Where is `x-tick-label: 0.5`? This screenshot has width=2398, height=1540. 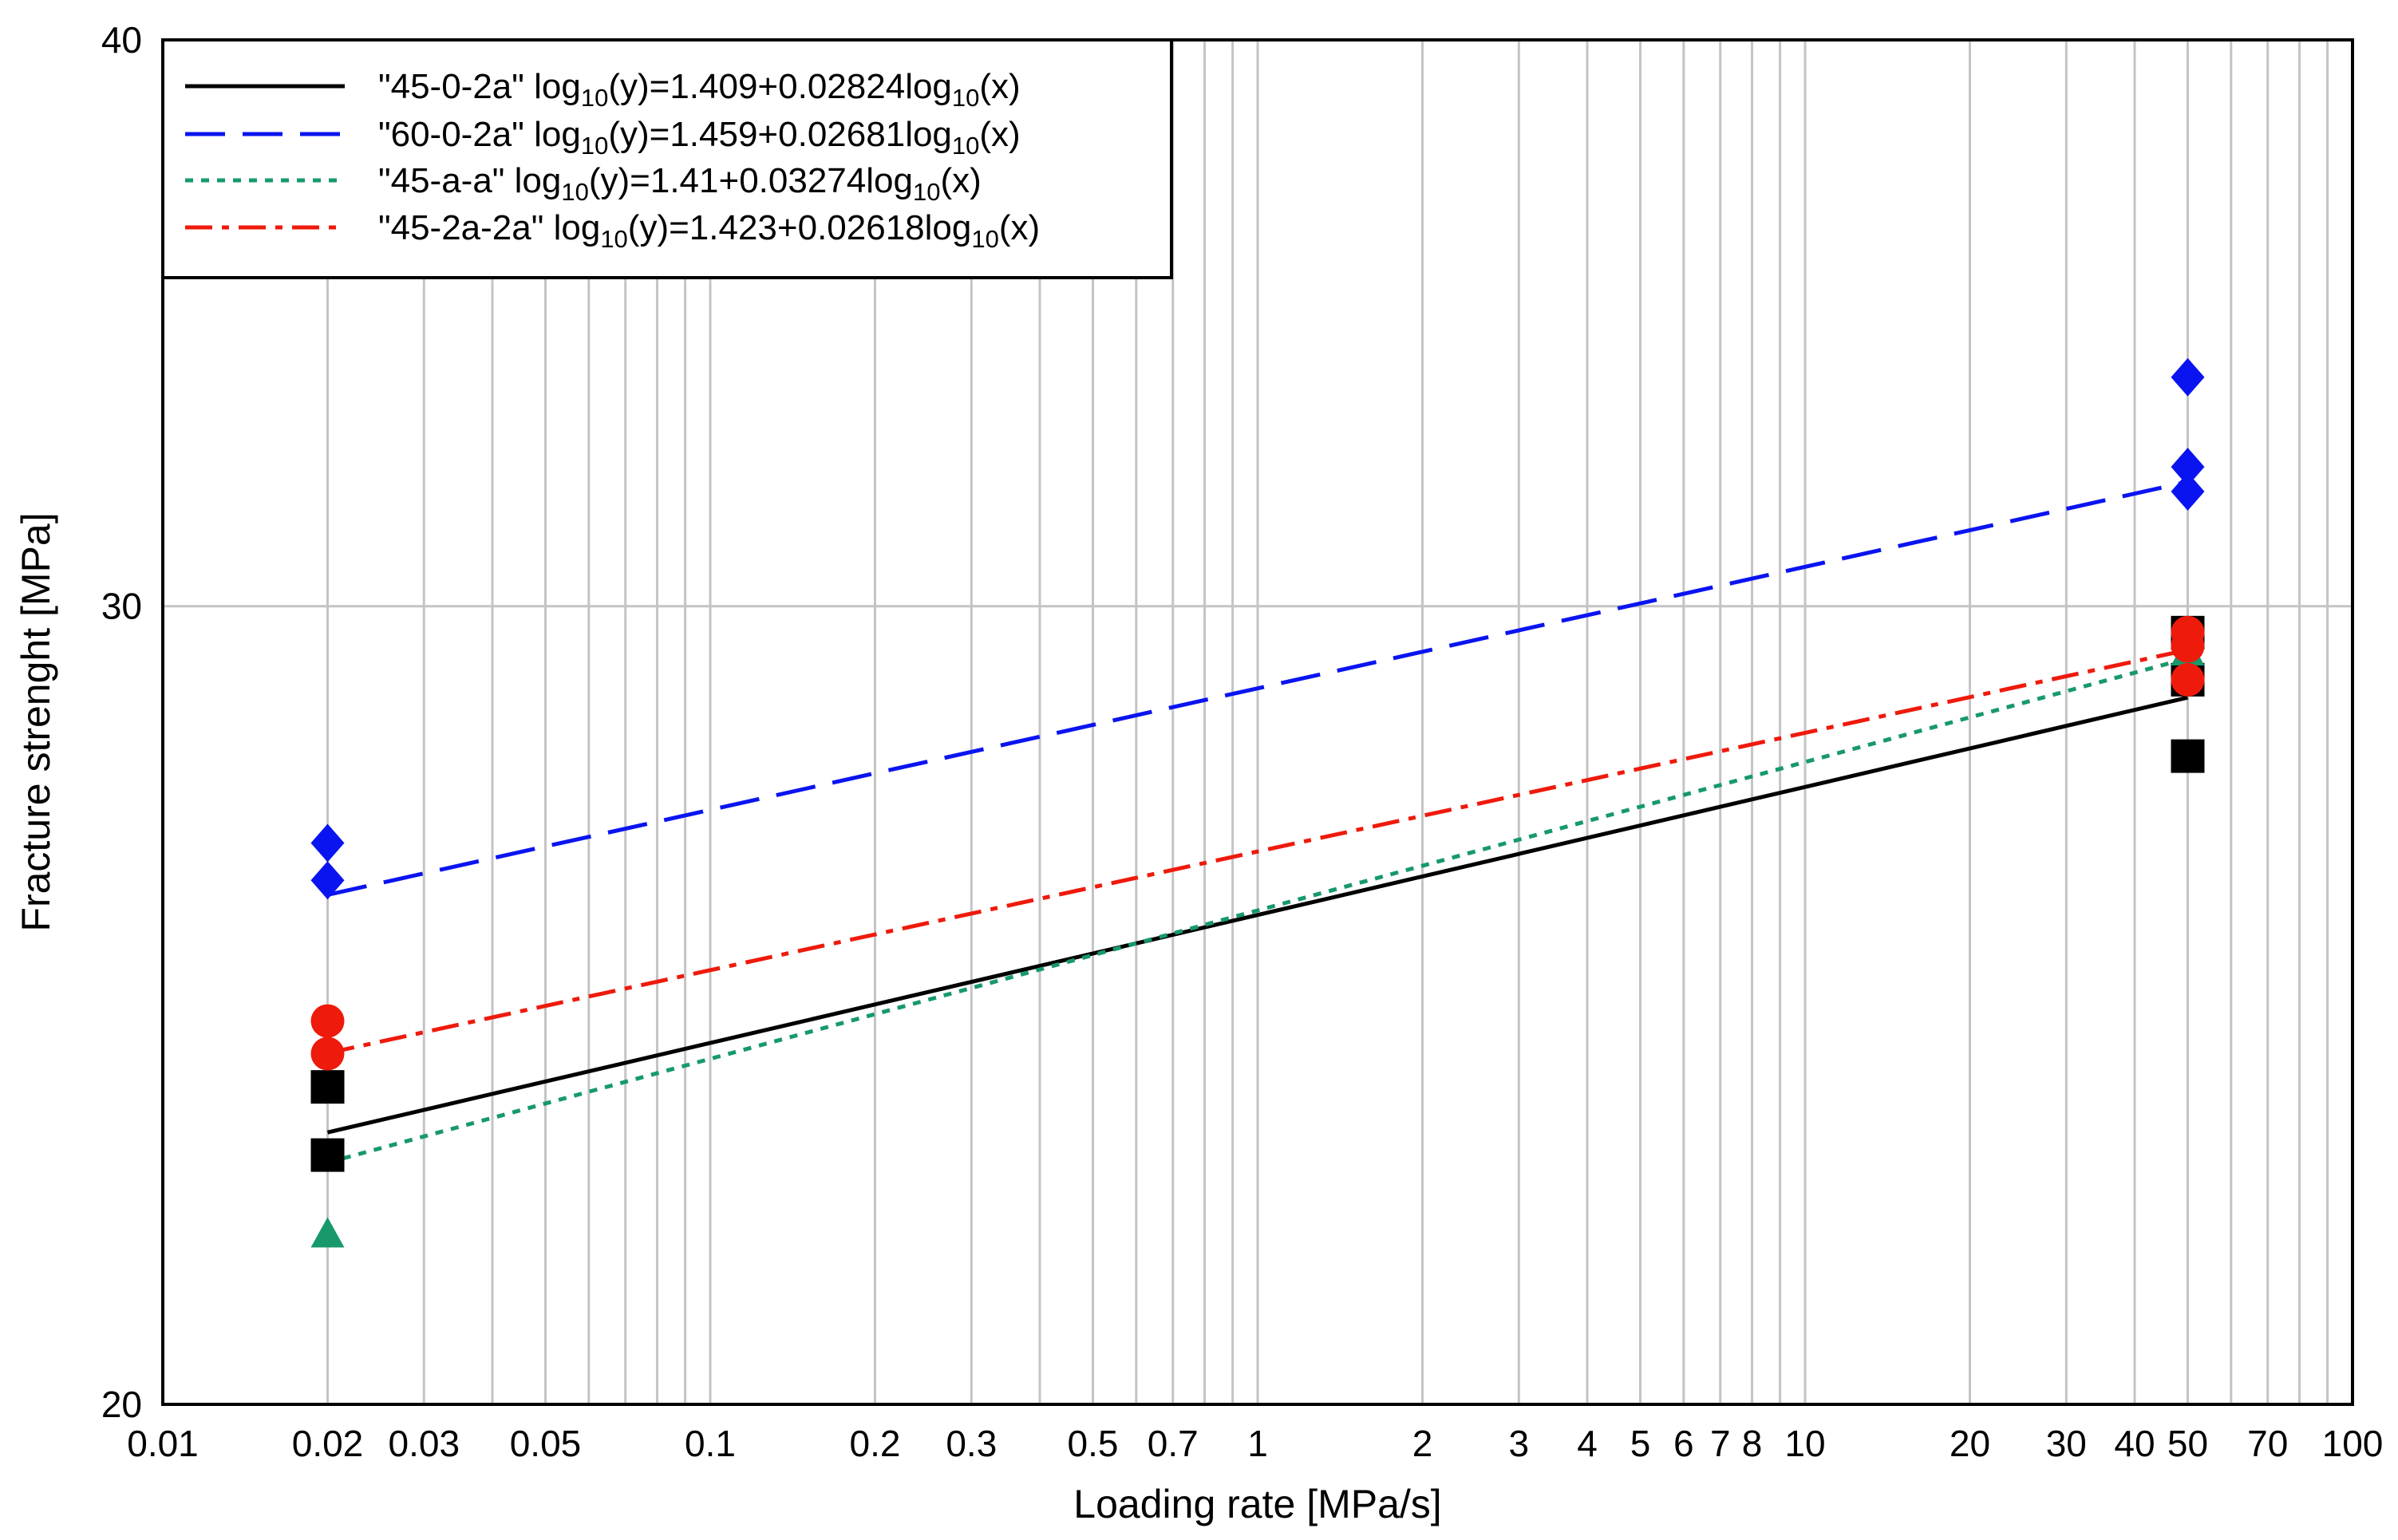
x-tick-label: 0.5 is located at coordinates (1093, 1443).